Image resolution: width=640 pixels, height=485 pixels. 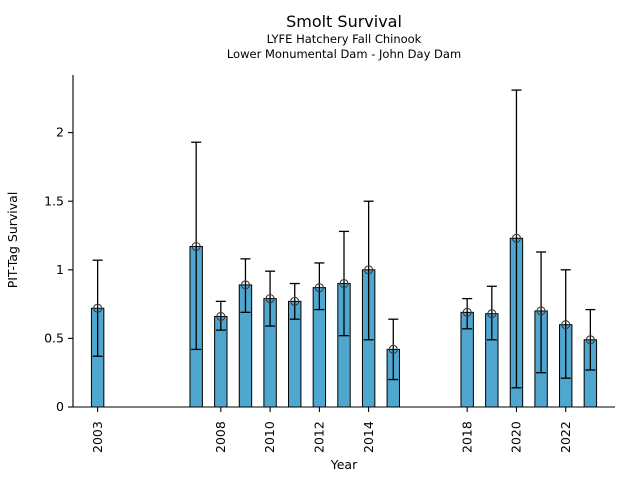 What do you see at coordinates (295, 301) in the screenshot?
I see `marker-2011` at bounding box center [295, 301].